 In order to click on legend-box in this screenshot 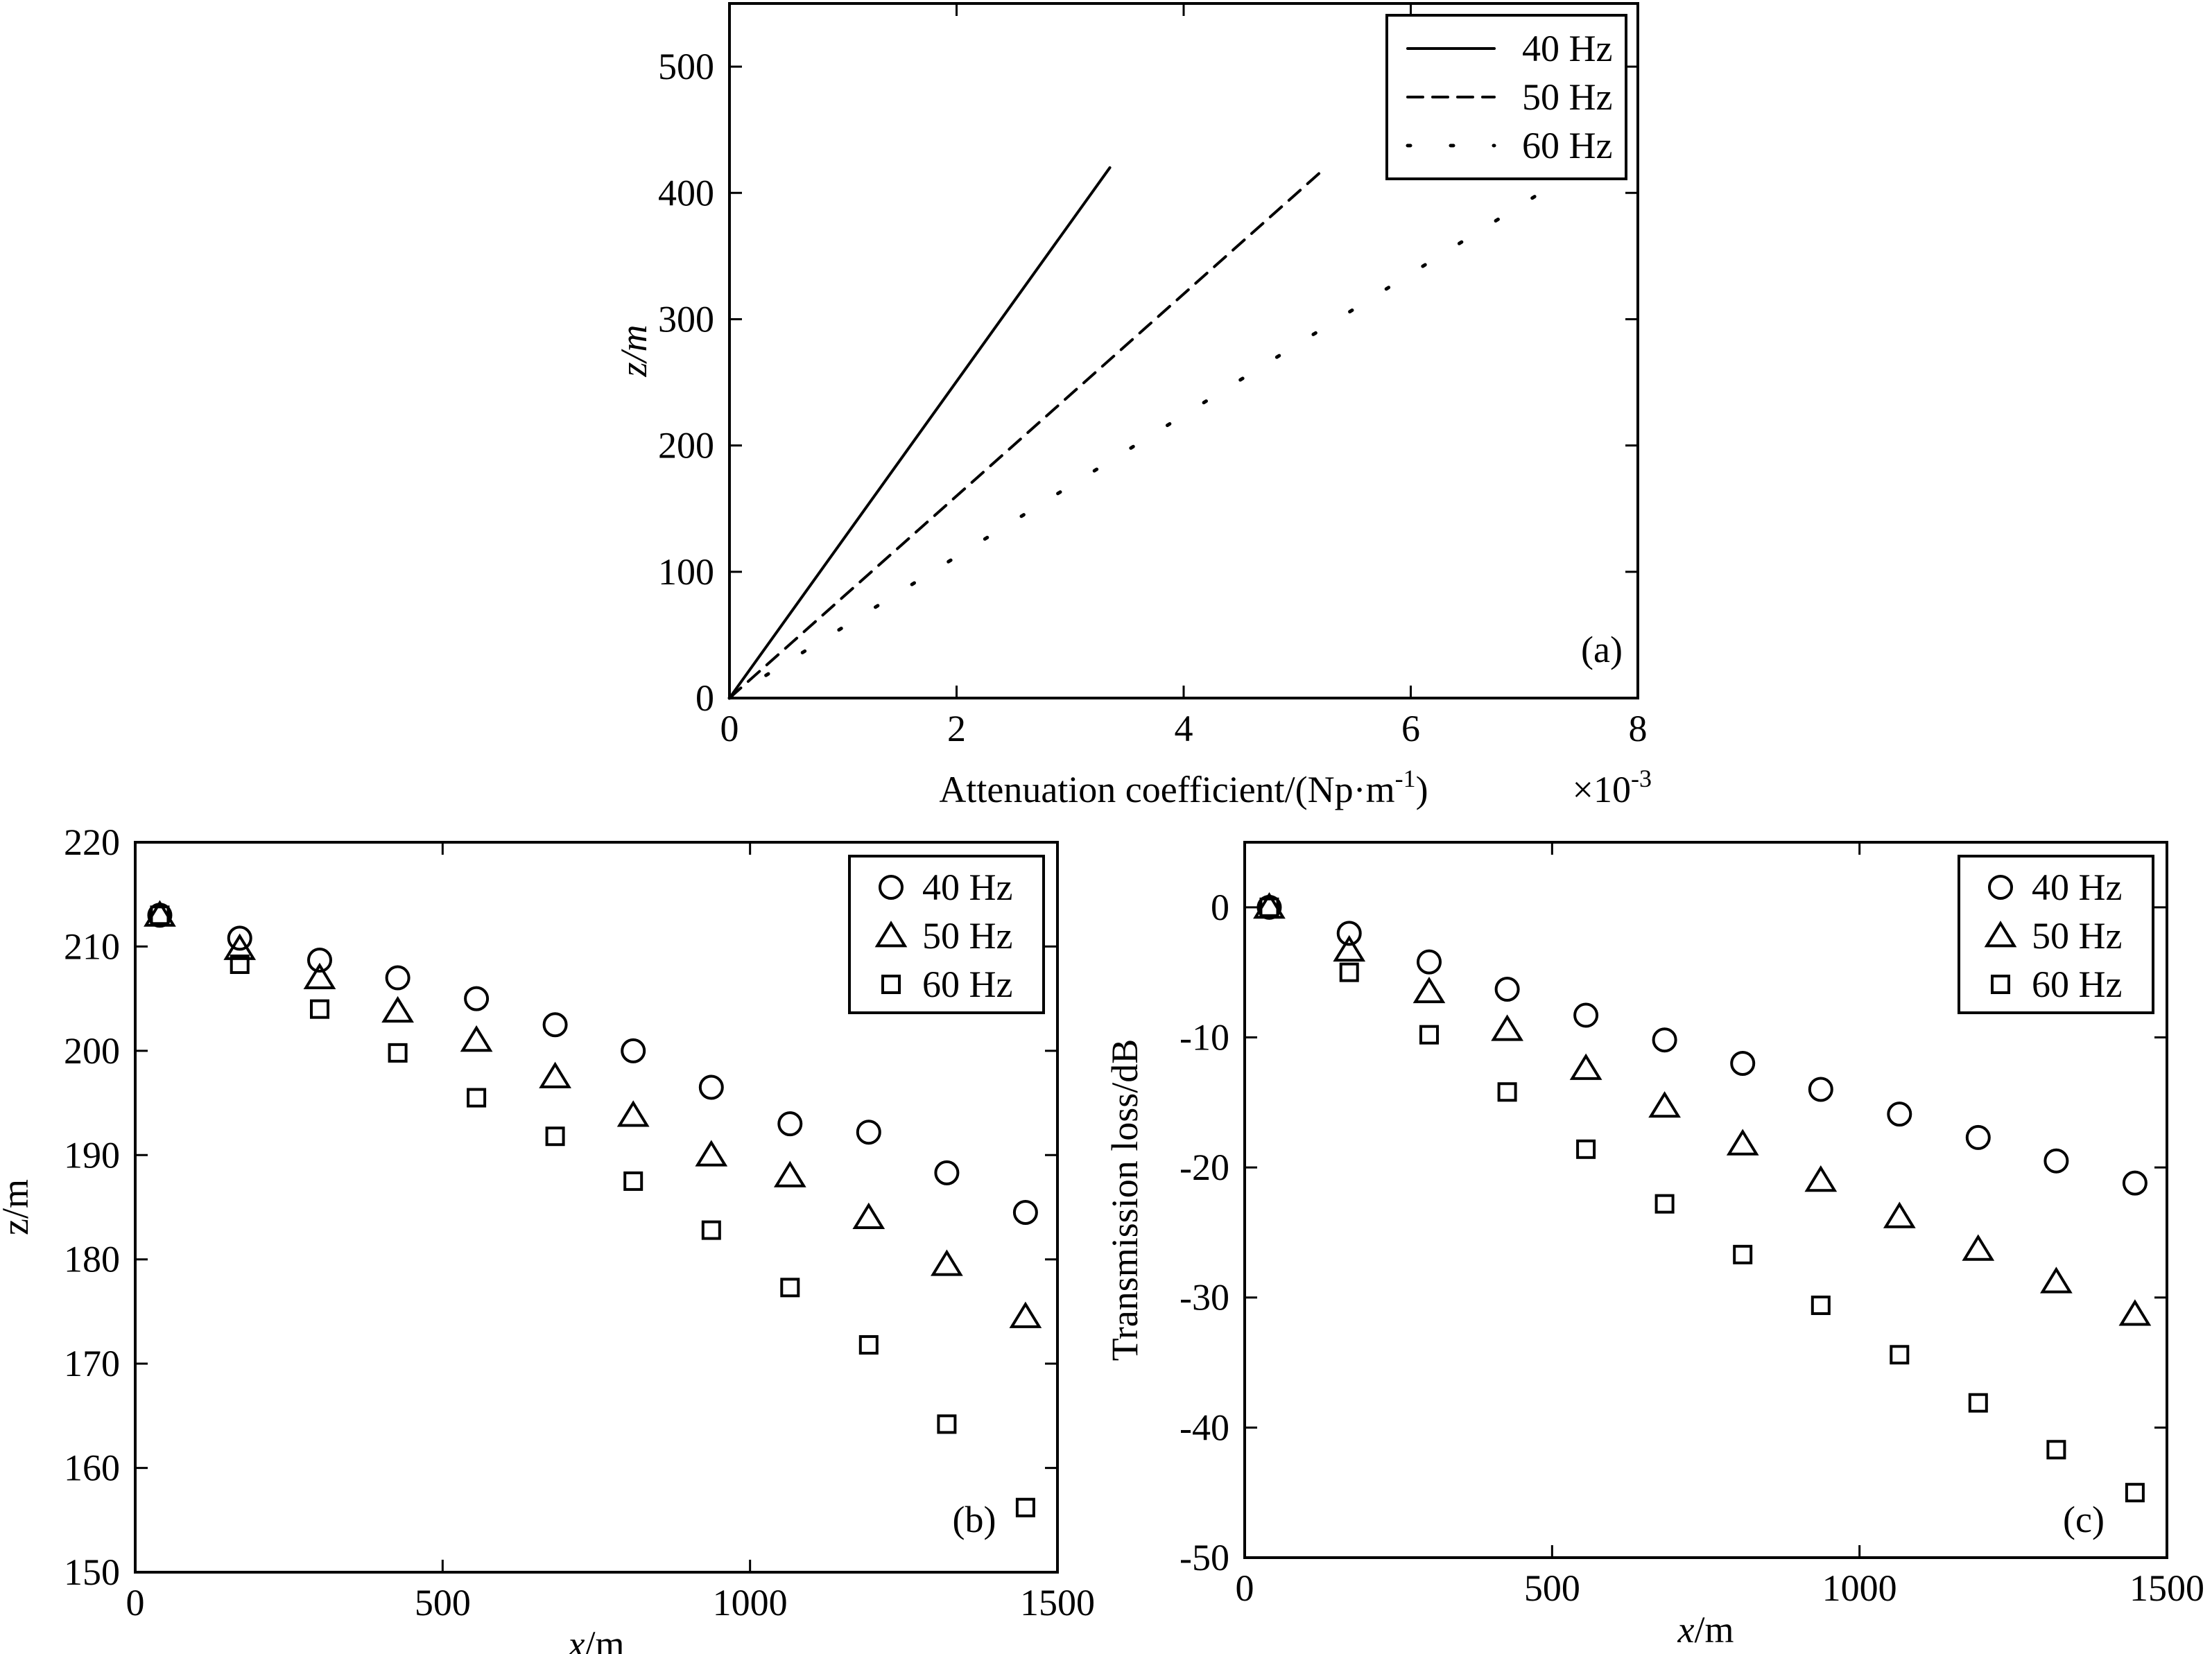, I will do `click(1506, 97)`.